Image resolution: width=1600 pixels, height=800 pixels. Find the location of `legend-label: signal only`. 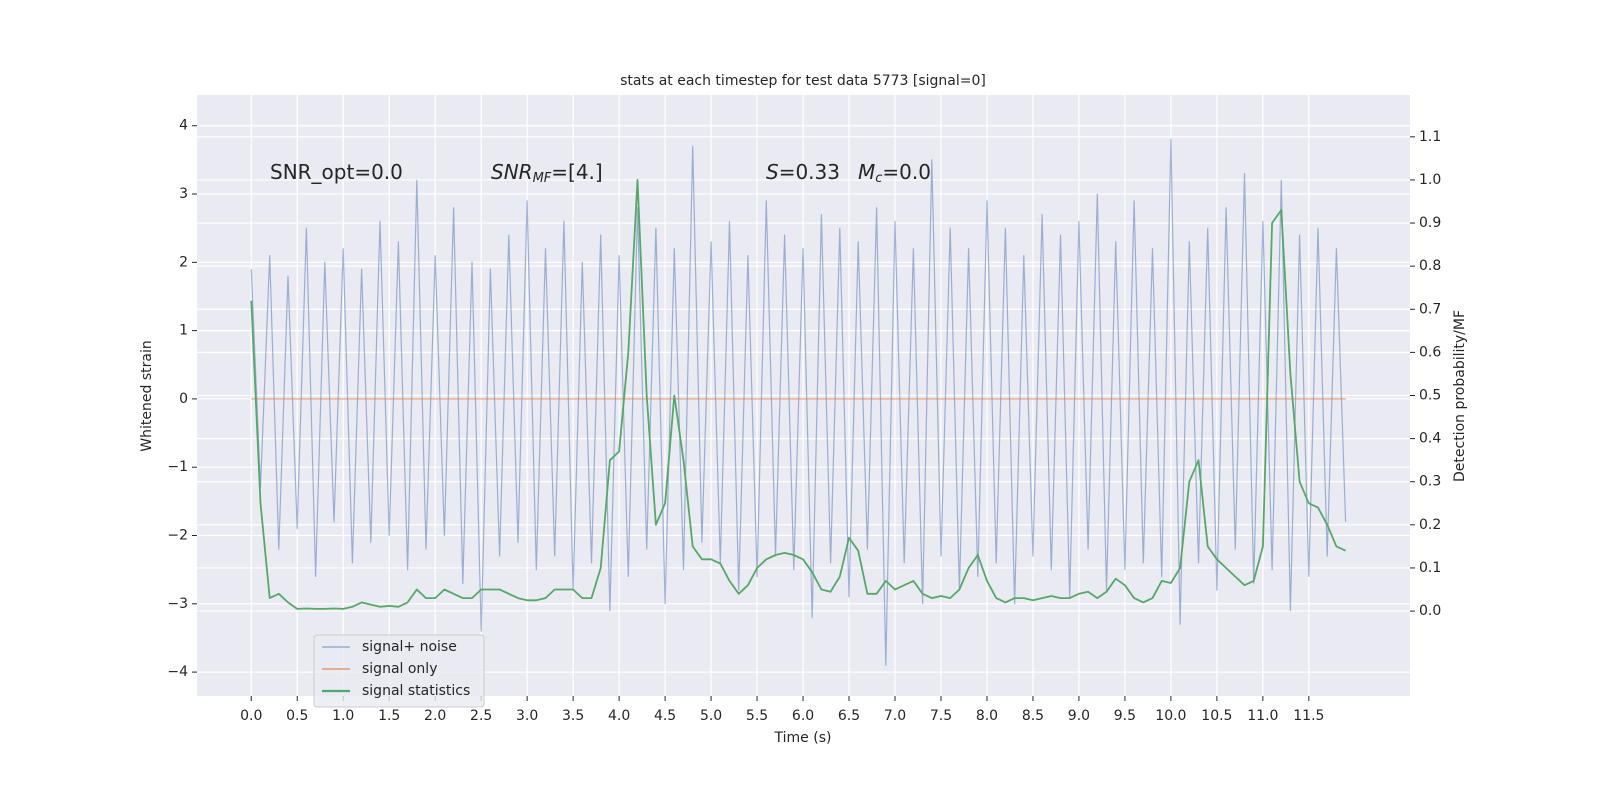

legend-label: signal only is located at coordinates (399, 669).